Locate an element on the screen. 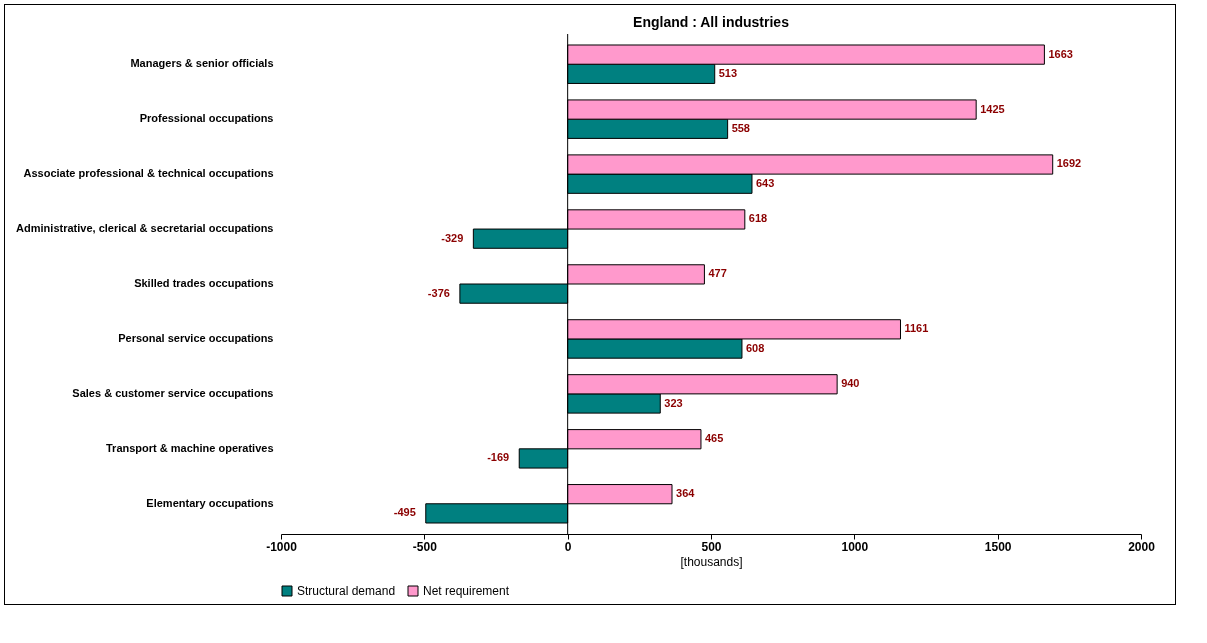  x-tick-label: -500 is located at coordinates (425, 546).